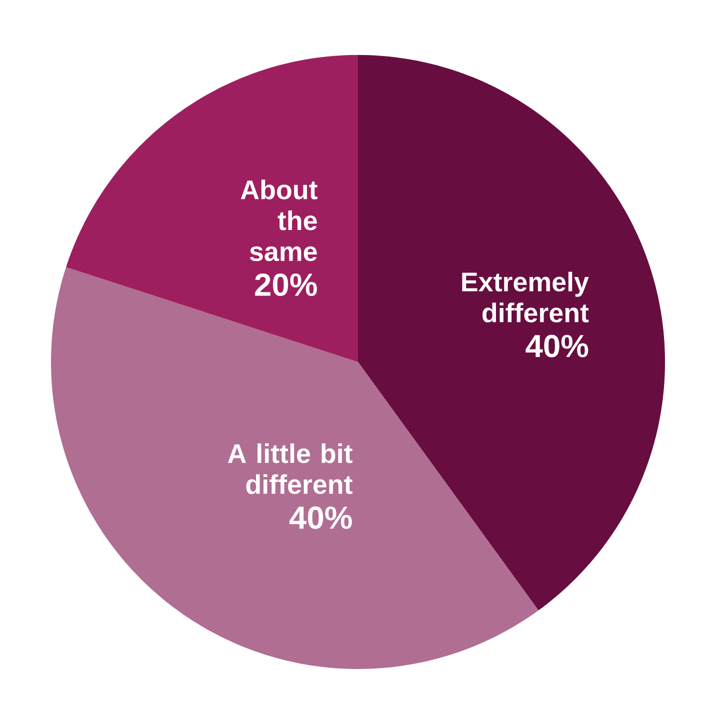 The width and height of the screenshot is (727, 727). Describe the element at coordinates (286, 284) in the screenshot. I see `data-label: 20%` at that location.